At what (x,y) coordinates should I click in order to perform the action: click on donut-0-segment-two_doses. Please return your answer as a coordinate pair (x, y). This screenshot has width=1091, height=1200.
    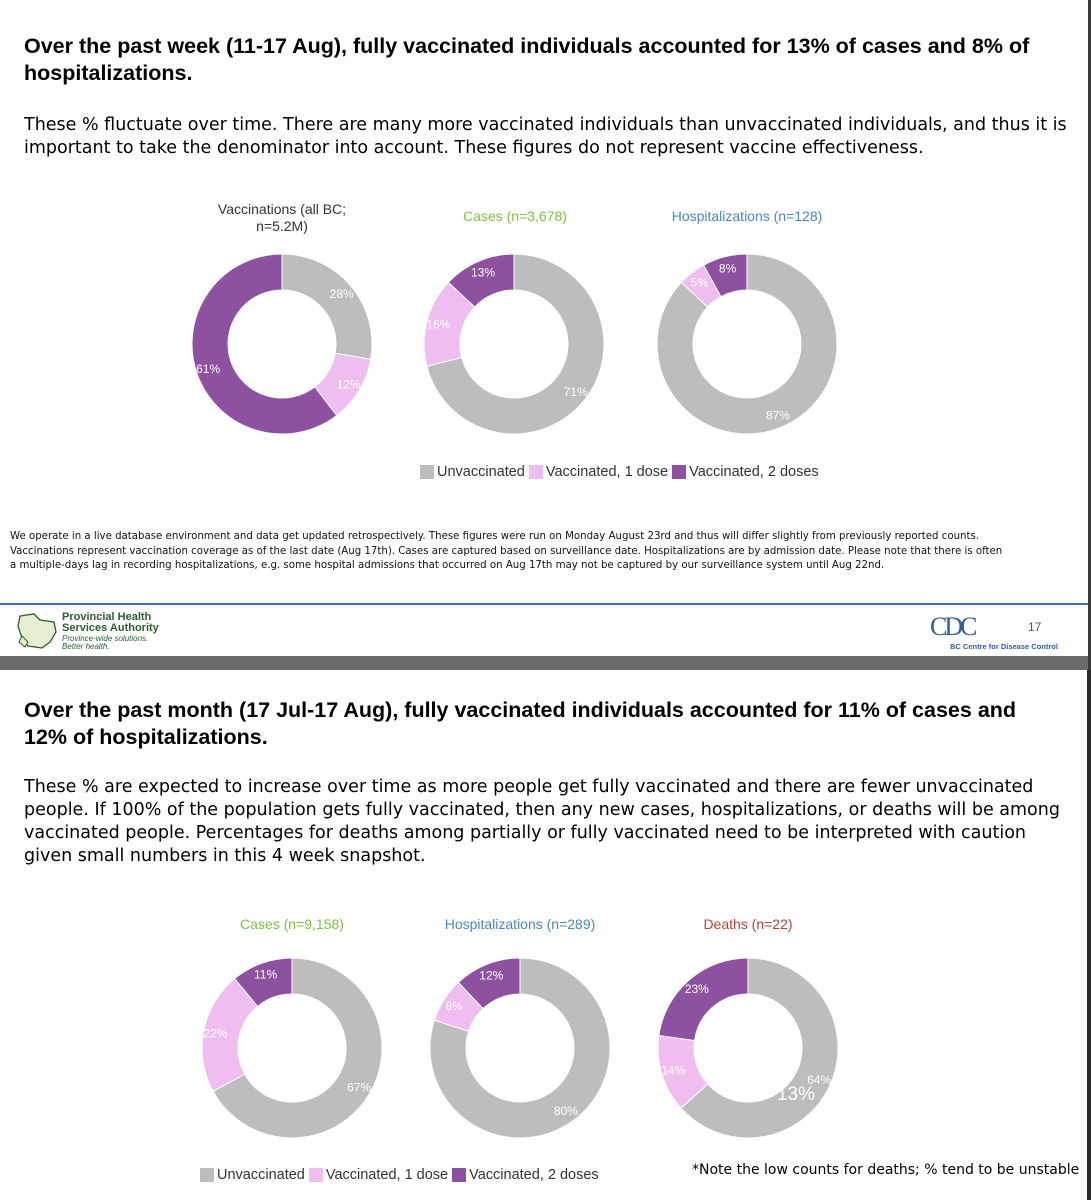
    Looking at the image, I should click on (264, 344).